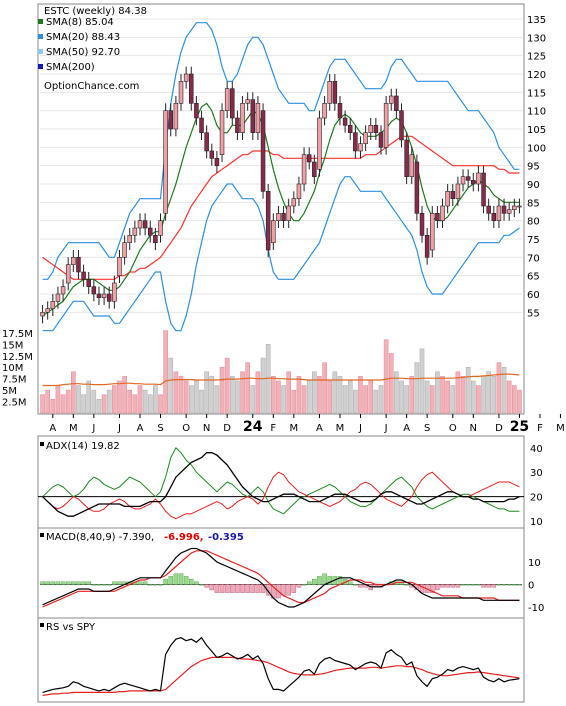 This screenshot has width=566, height=706. I want to click on macd-tick-label: 0, so click(531, 586).